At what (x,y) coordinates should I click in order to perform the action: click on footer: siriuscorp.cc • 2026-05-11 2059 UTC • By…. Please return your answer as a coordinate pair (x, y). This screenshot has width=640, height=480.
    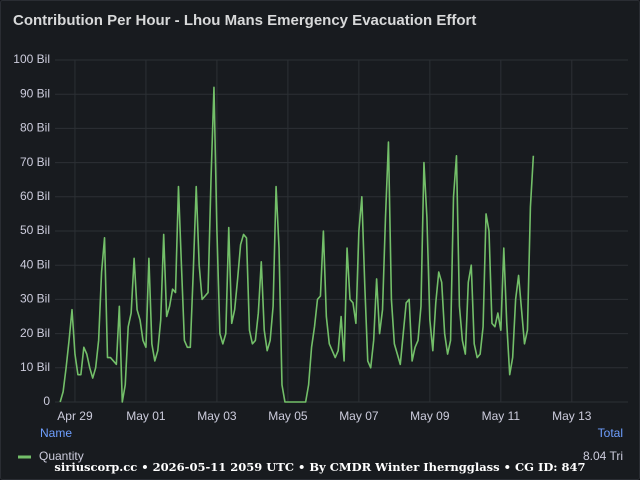
    Looking at the image, I should click on (319, 467).